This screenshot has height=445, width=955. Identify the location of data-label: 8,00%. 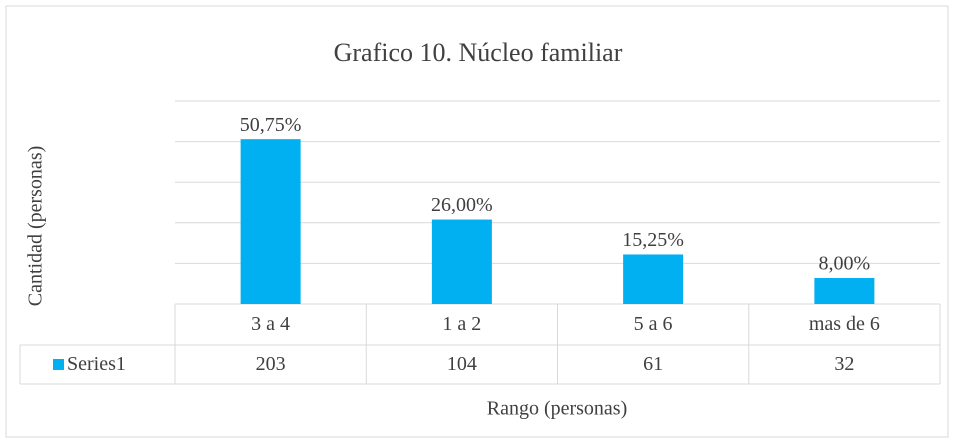
(845, 264).